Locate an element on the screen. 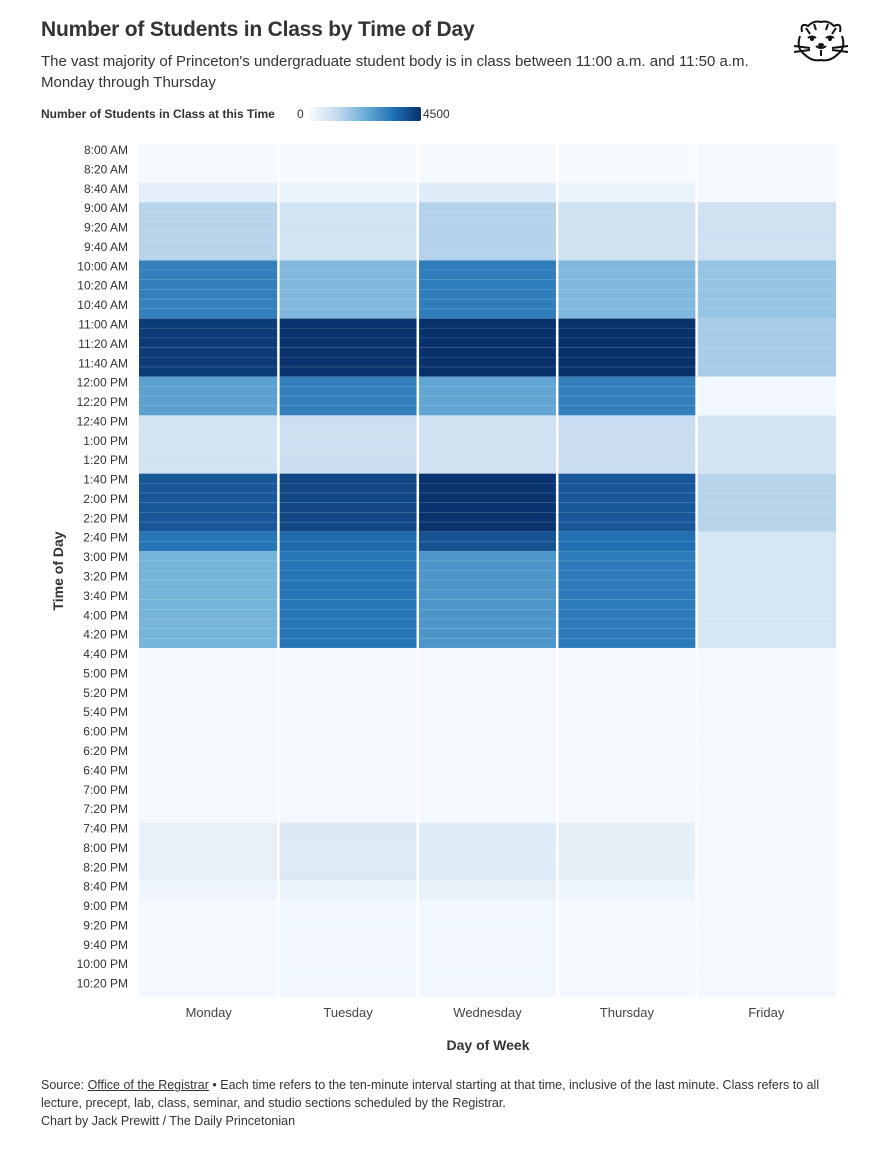  y-tick-label: 7:20 PM is located at coordinates (105, 809).